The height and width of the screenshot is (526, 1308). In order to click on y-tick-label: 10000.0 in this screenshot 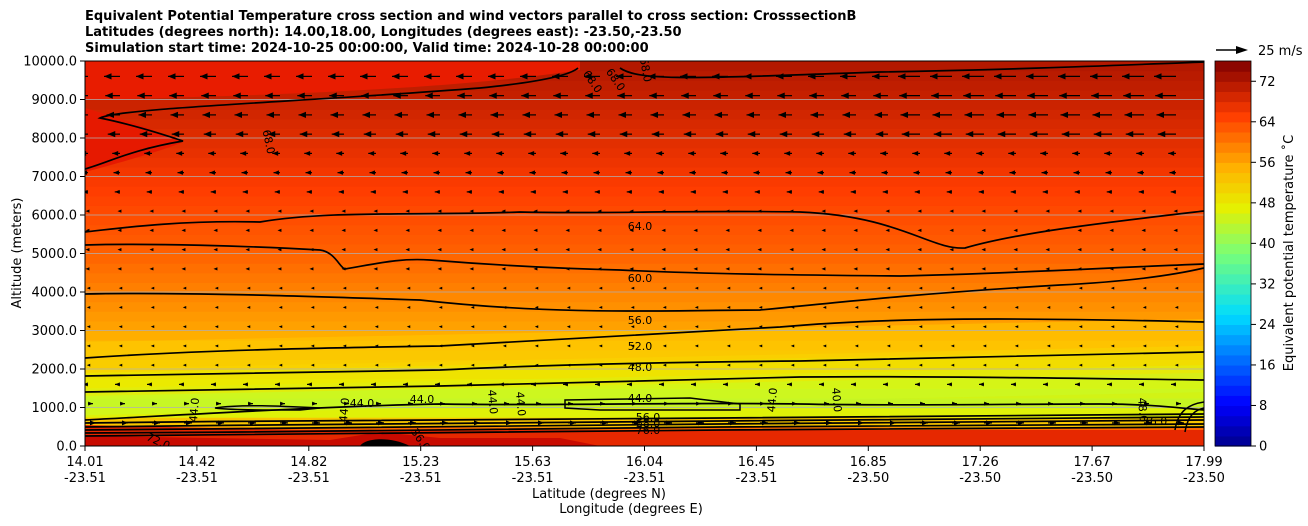, I will do `click(50, 62)`.